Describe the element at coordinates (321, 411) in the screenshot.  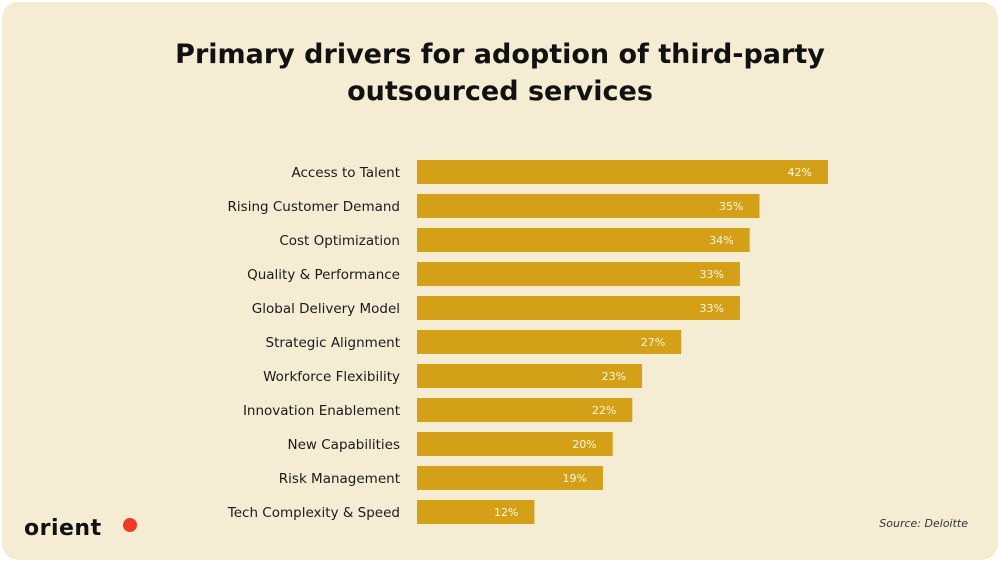
I see `category-label: Innovation Enablement` at that location.